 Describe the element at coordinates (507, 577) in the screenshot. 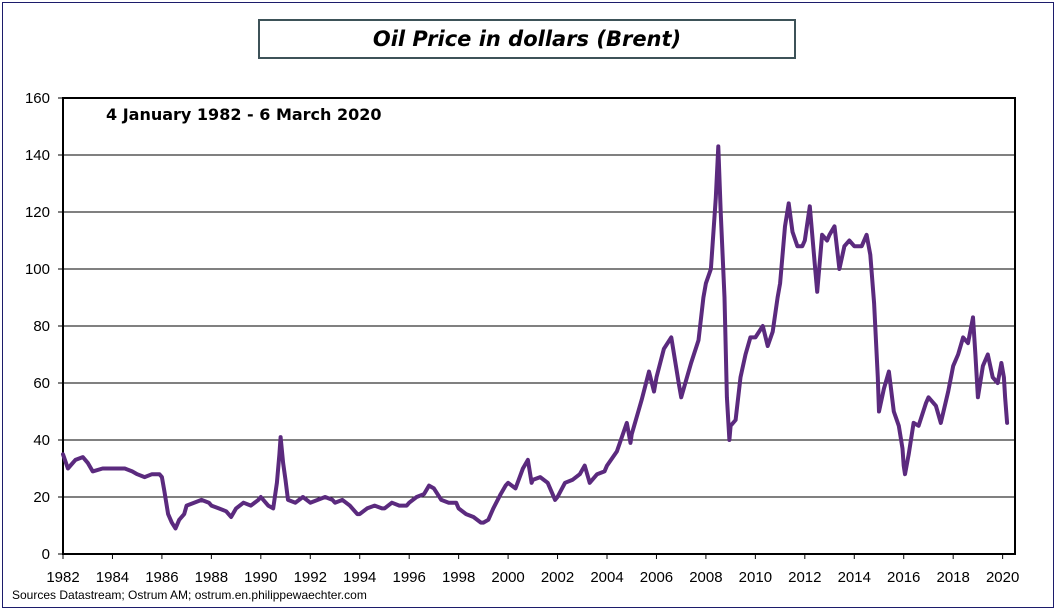

I see `x-tick-label: 2000` at that location.